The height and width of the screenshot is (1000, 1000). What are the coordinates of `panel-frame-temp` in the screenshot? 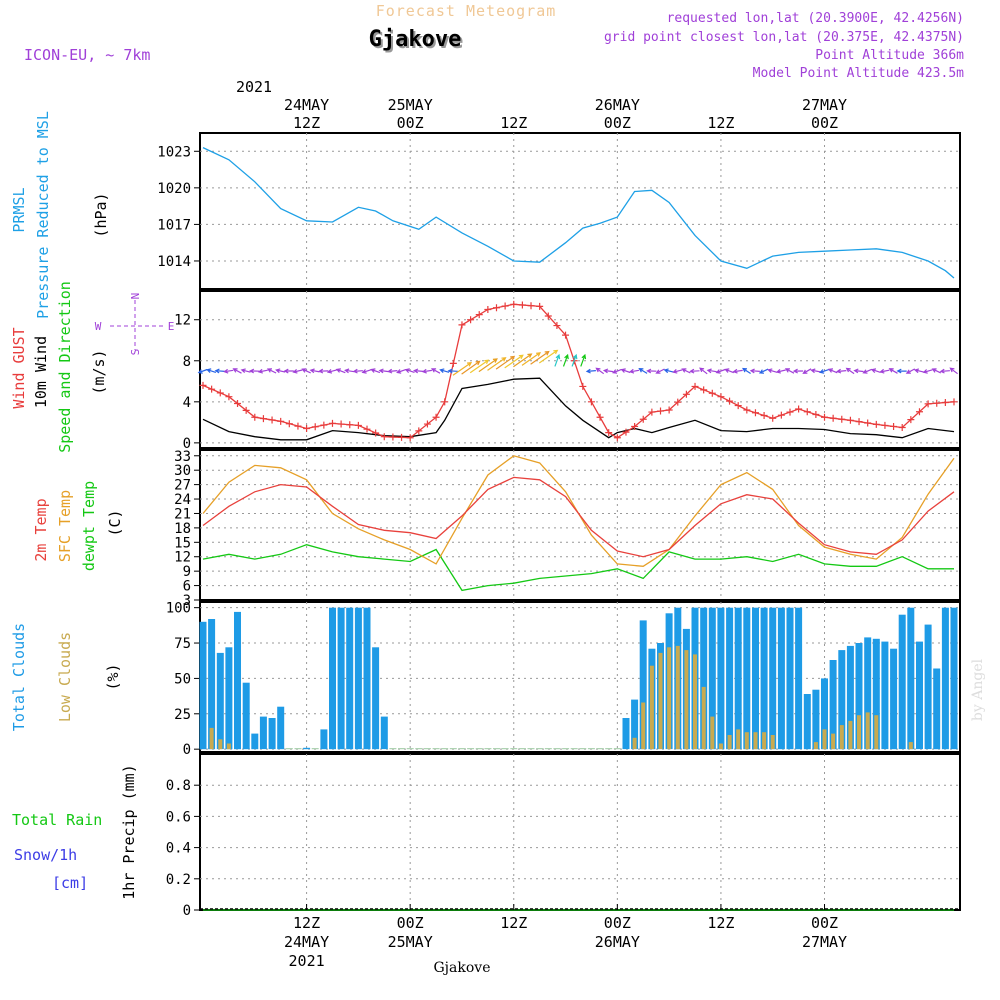 It's located at (580, 525).